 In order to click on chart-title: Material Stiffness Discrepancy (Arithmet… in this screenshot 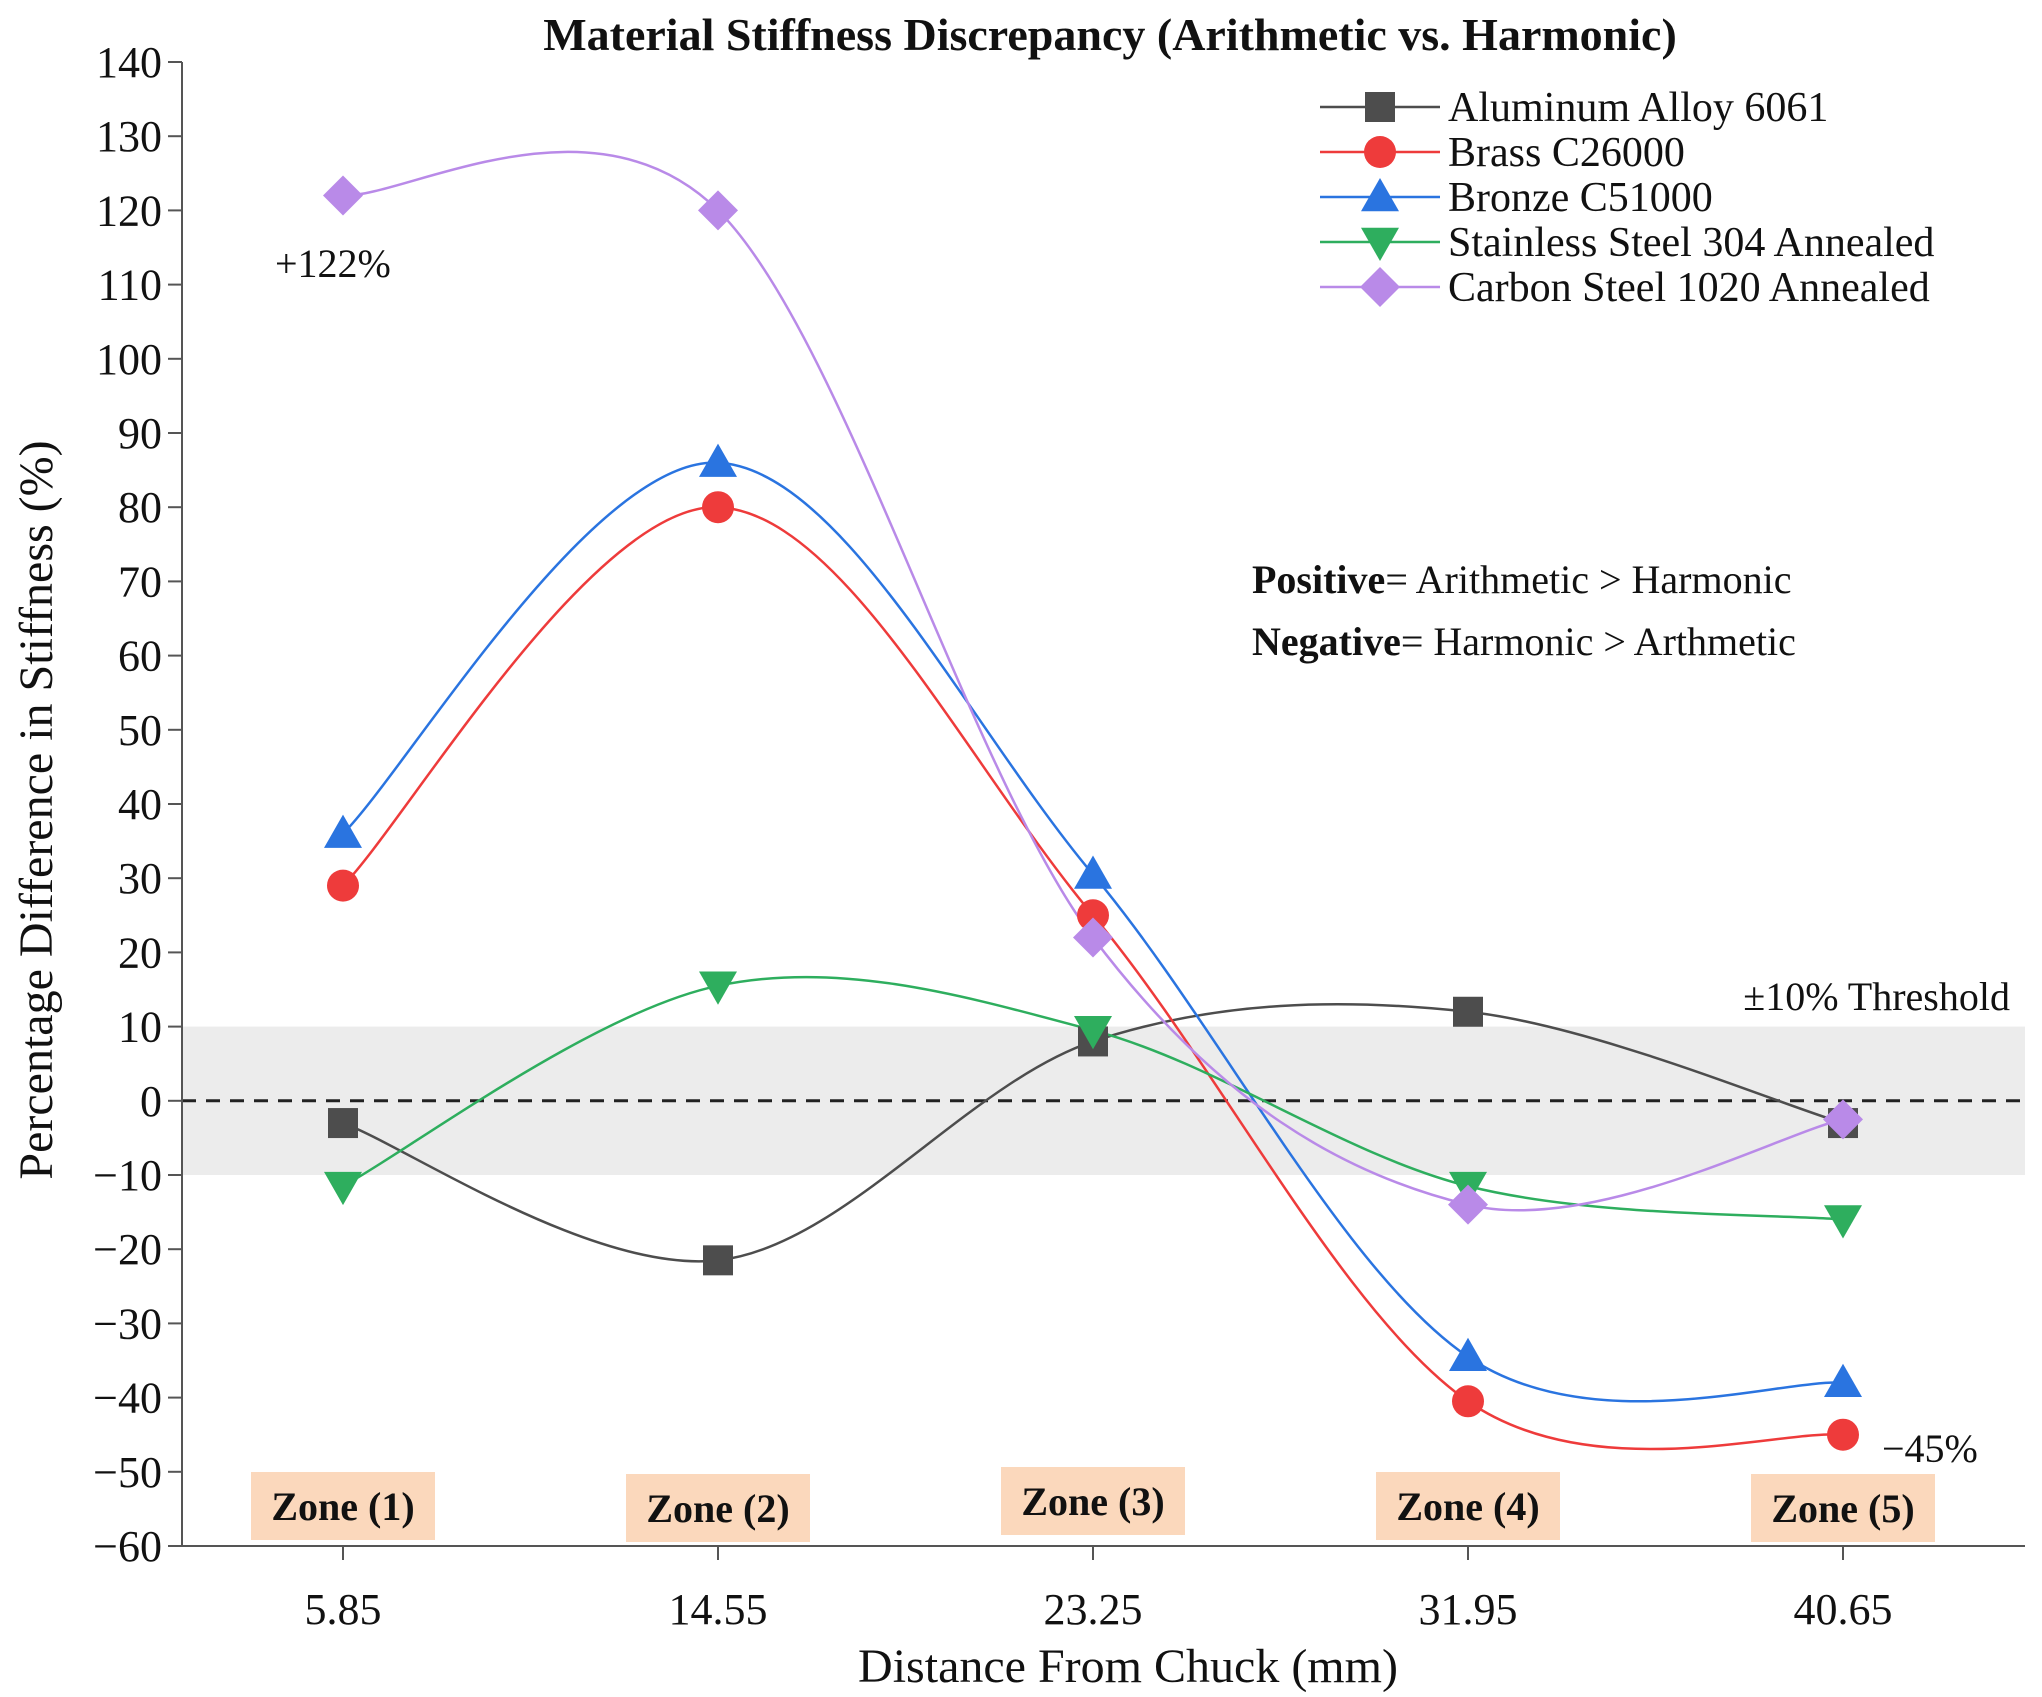, I will do `click(1110, 34)`.